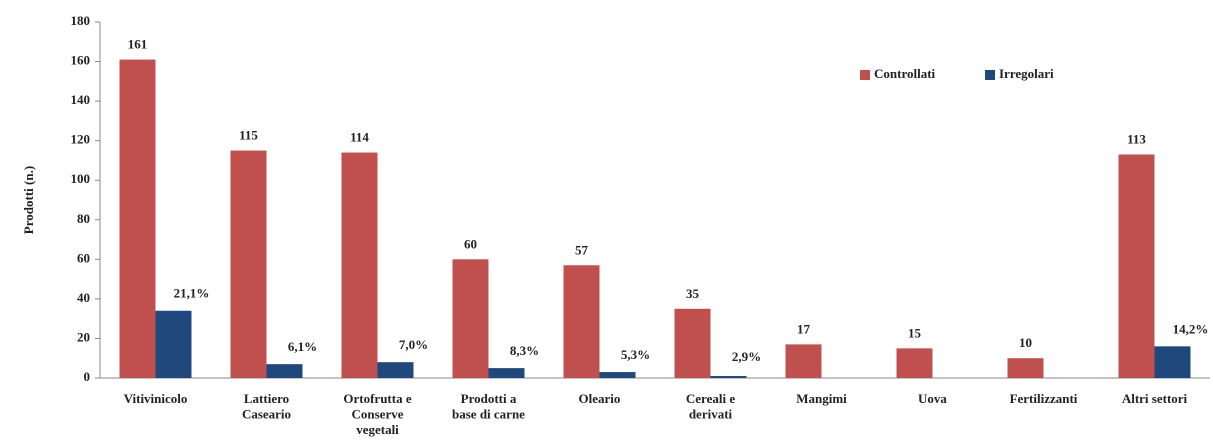 This screenshot has width=1213, height=445. What do you see at coordinates (915, 332) in the screenshot?
I see `data-label: 15` at bounding box center [915, 332].